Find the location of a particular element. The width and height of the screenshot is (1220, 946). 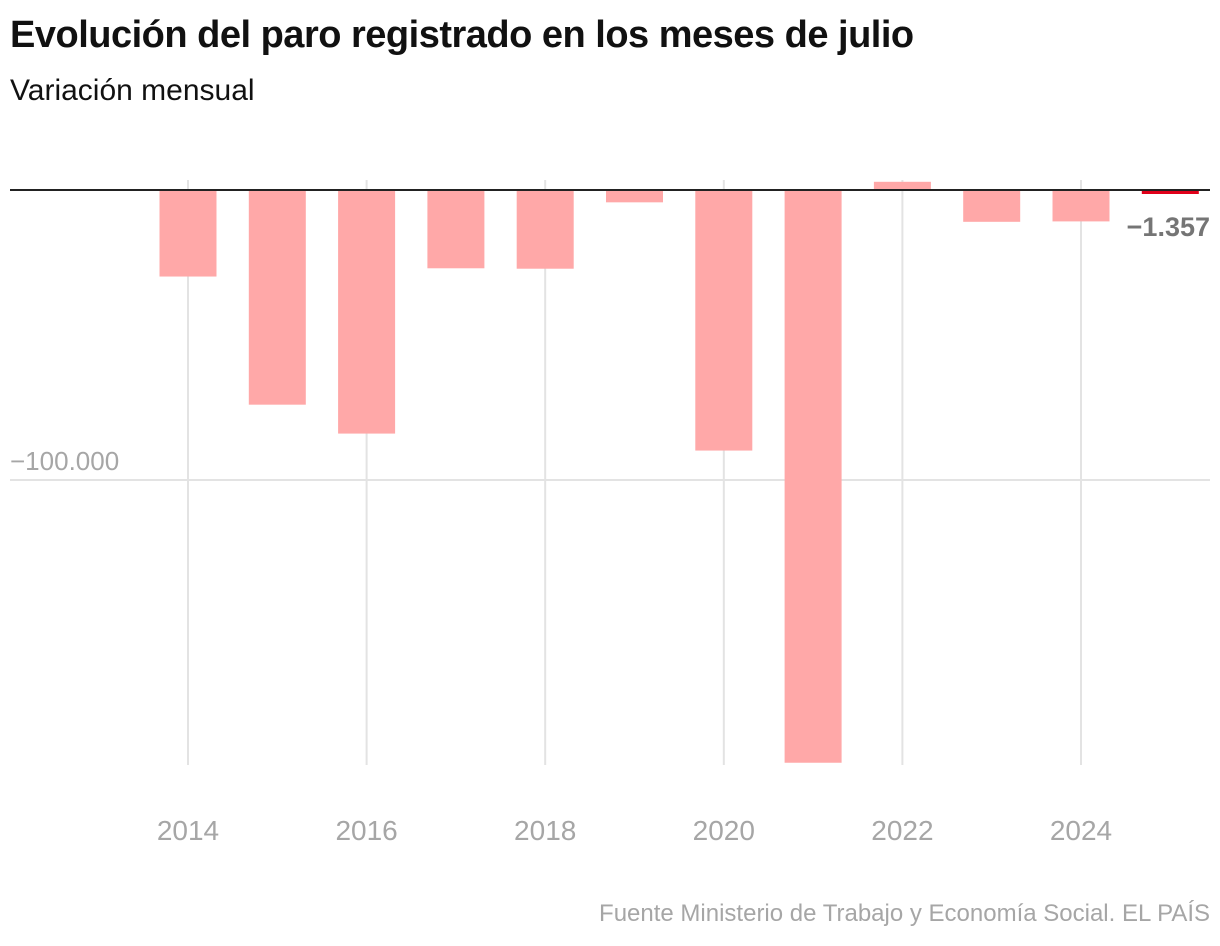

y-tick-label: −100.000 is located at coordinates (64, 461).